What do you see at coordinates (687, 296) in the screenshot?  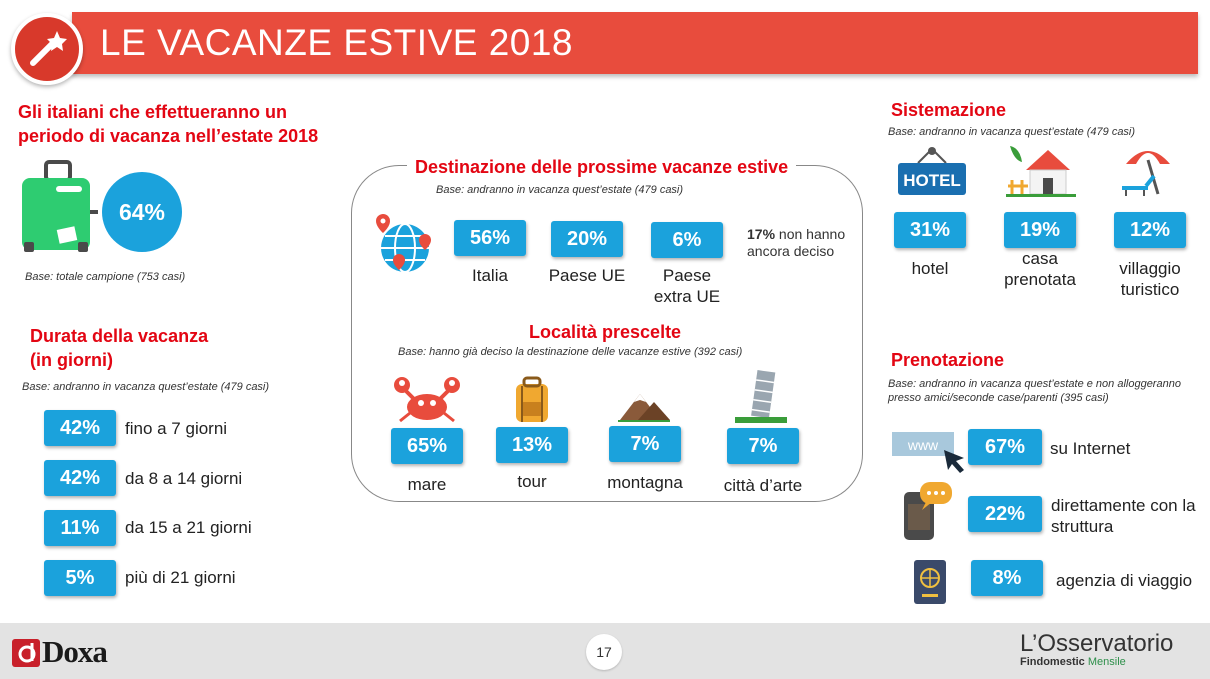 I see `destination-label-extra-ue-line2: extra UE` at bounding box center [687, 296].